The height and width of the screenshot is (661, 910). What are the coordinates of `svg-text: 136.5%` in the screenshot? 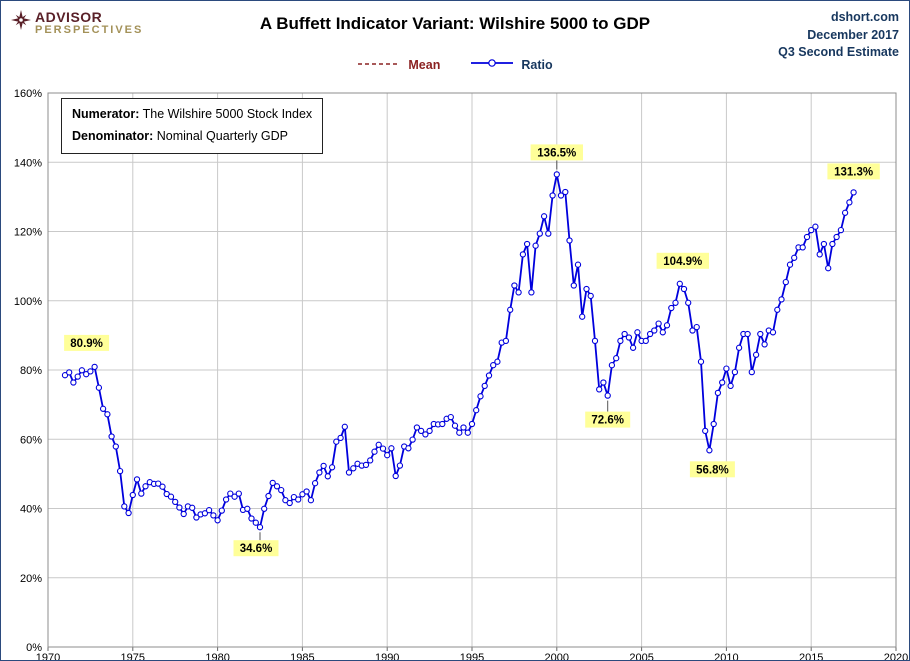 It's located at (556, 153).